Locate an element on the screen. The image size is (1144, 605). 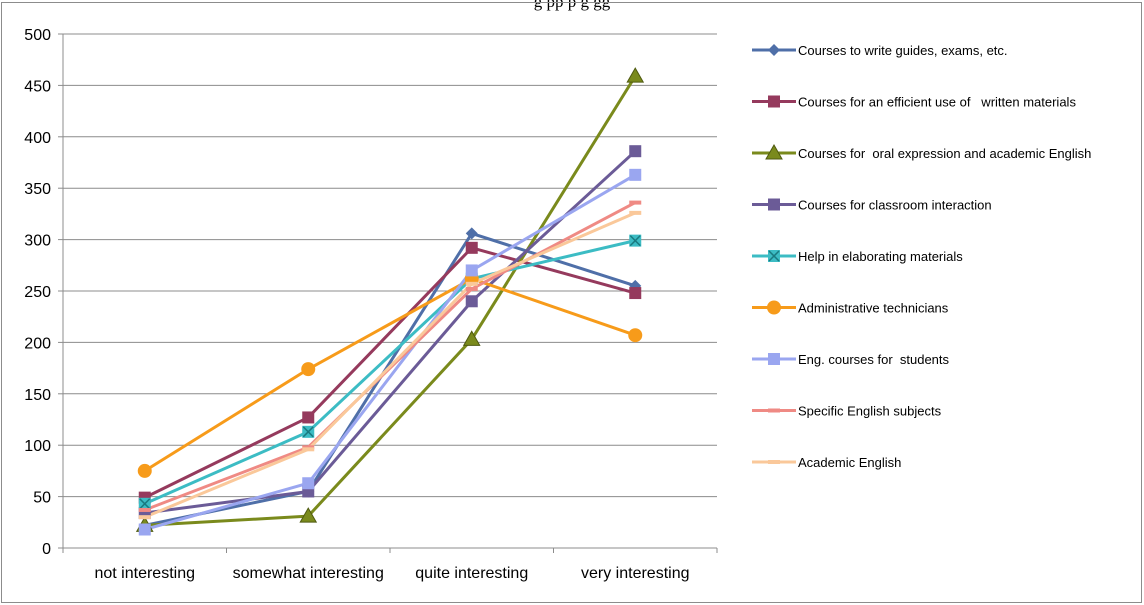
legend-item-9: Academic English is located at coordinates (826, 462).